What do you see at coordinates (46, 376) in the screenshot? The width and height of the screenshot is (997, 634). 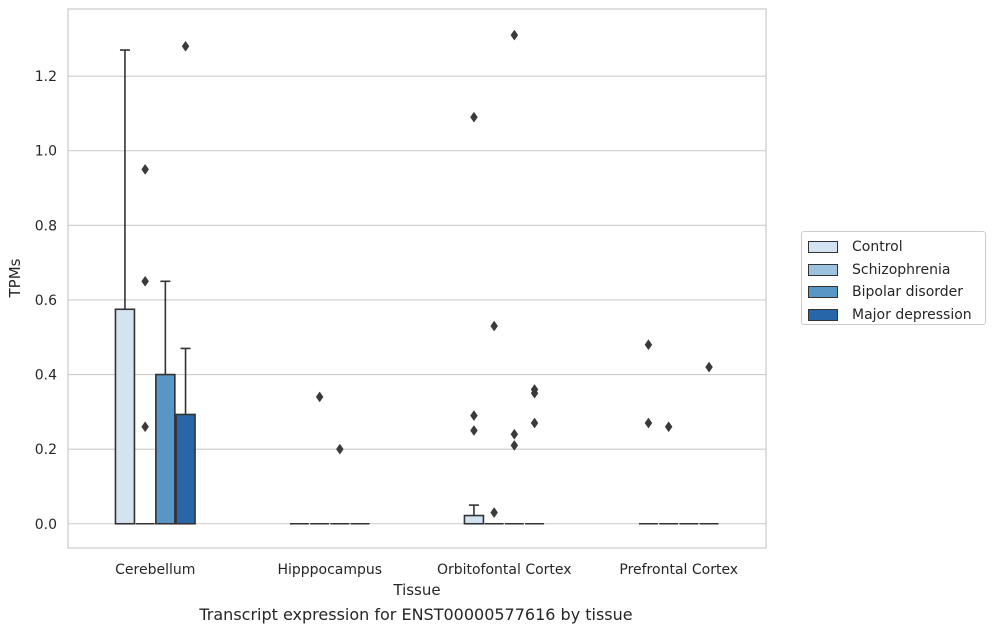 I see `y-tick-label: 0.4` at bounding box center [46, 376].